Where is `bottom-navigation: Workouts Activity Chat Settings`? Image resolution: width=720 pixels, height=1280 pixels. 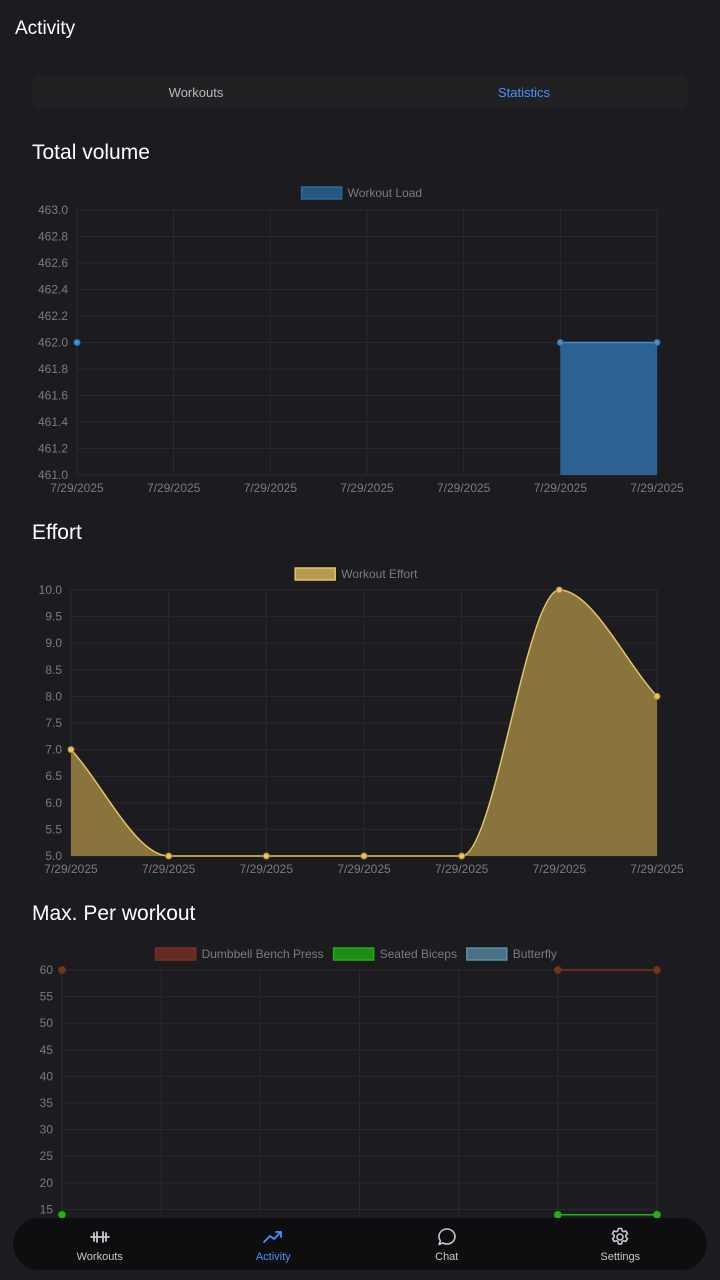
bottom-navigation: Workouts Activity Chat Settings is located at coordinates (360, 1244).